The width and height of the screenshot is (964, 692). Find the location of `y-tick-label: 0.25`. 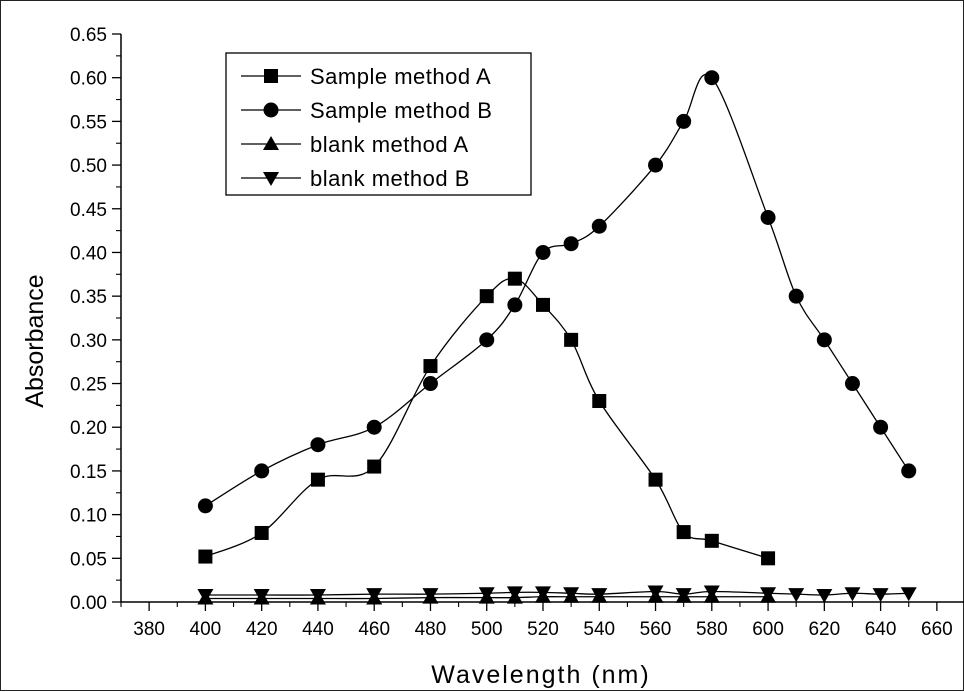

y-tick-label: 0.25 is located at coordinates (88, 385).